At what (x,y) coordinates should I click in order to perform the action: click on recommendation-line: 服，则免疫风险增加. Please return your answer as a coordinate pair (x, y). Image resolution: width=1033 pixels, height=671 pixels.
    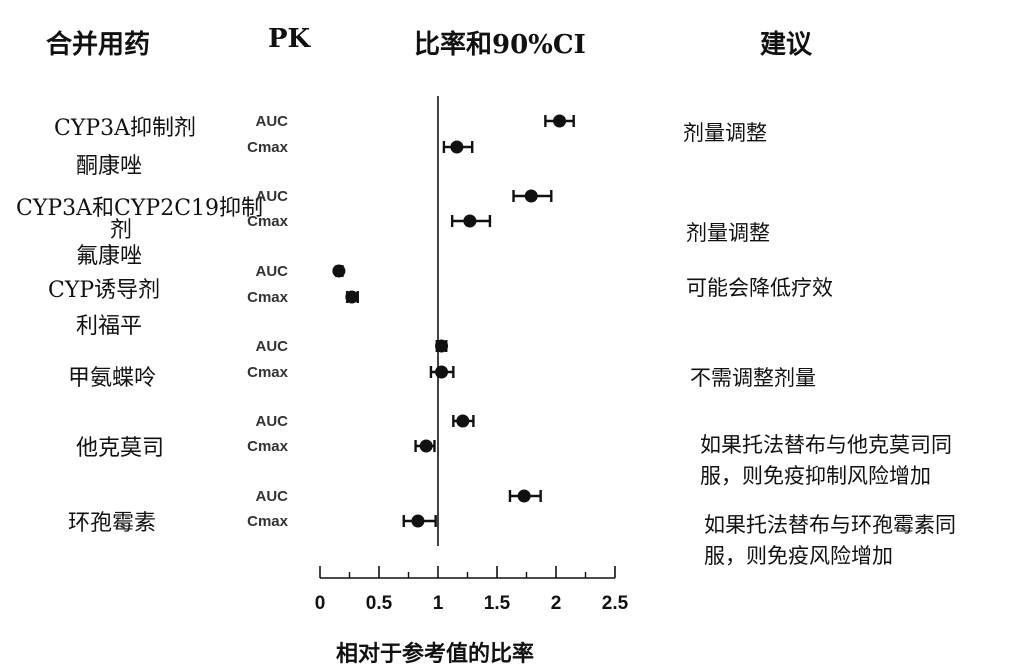
    Looking at the image, I should click on (798, 556).